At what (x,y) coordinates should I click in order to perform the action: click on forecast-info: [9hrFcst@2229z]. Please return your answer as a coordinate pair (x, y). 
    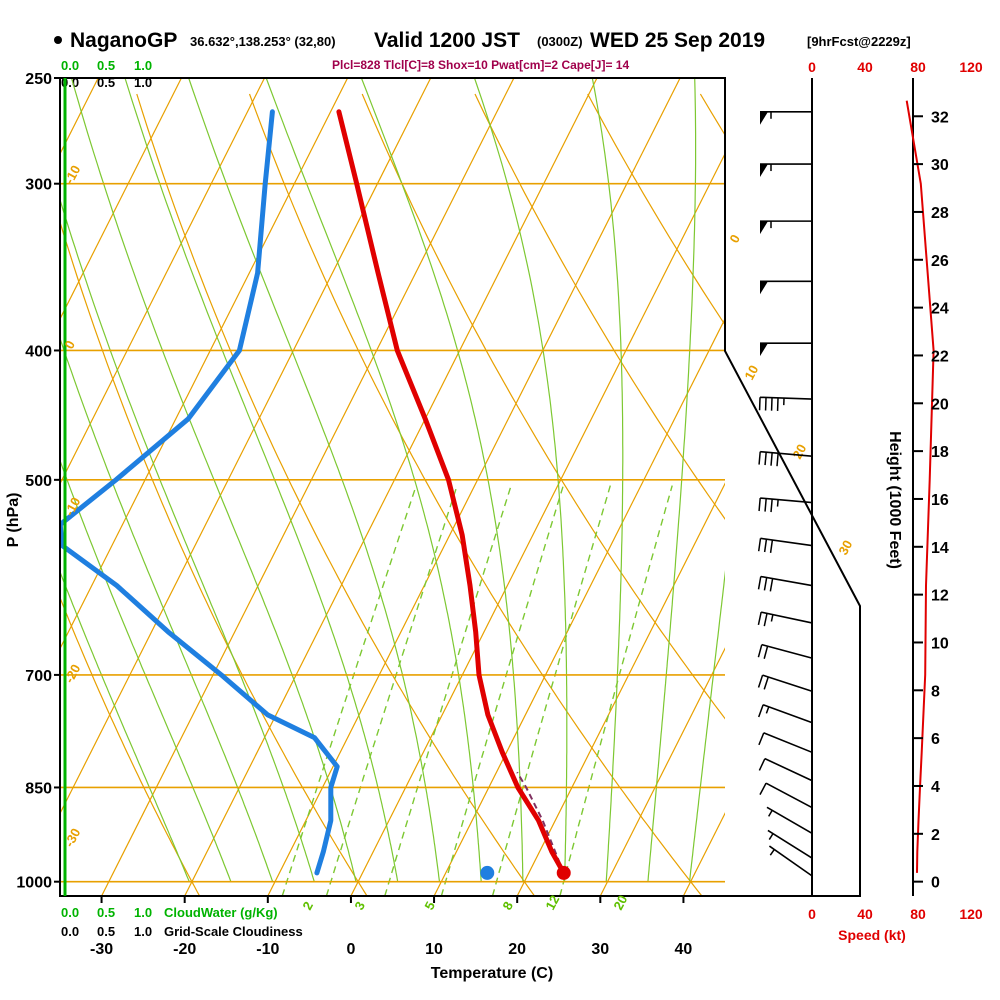
    Looking at the image, I should click on (859, 41).